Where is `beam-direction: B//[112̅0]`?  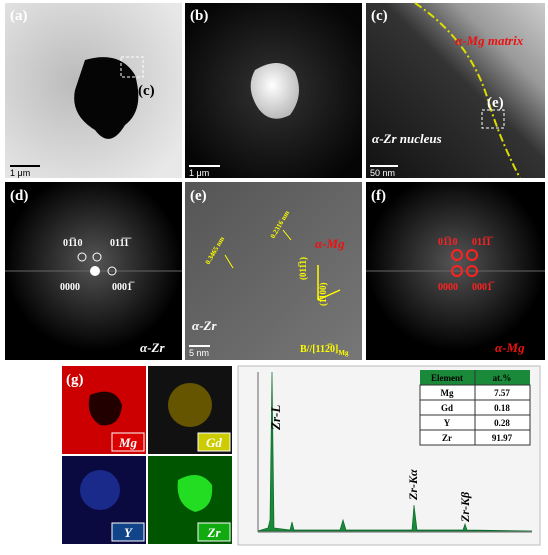 beam-direction: B//[112̅0] is located at coordinates (319, 349).